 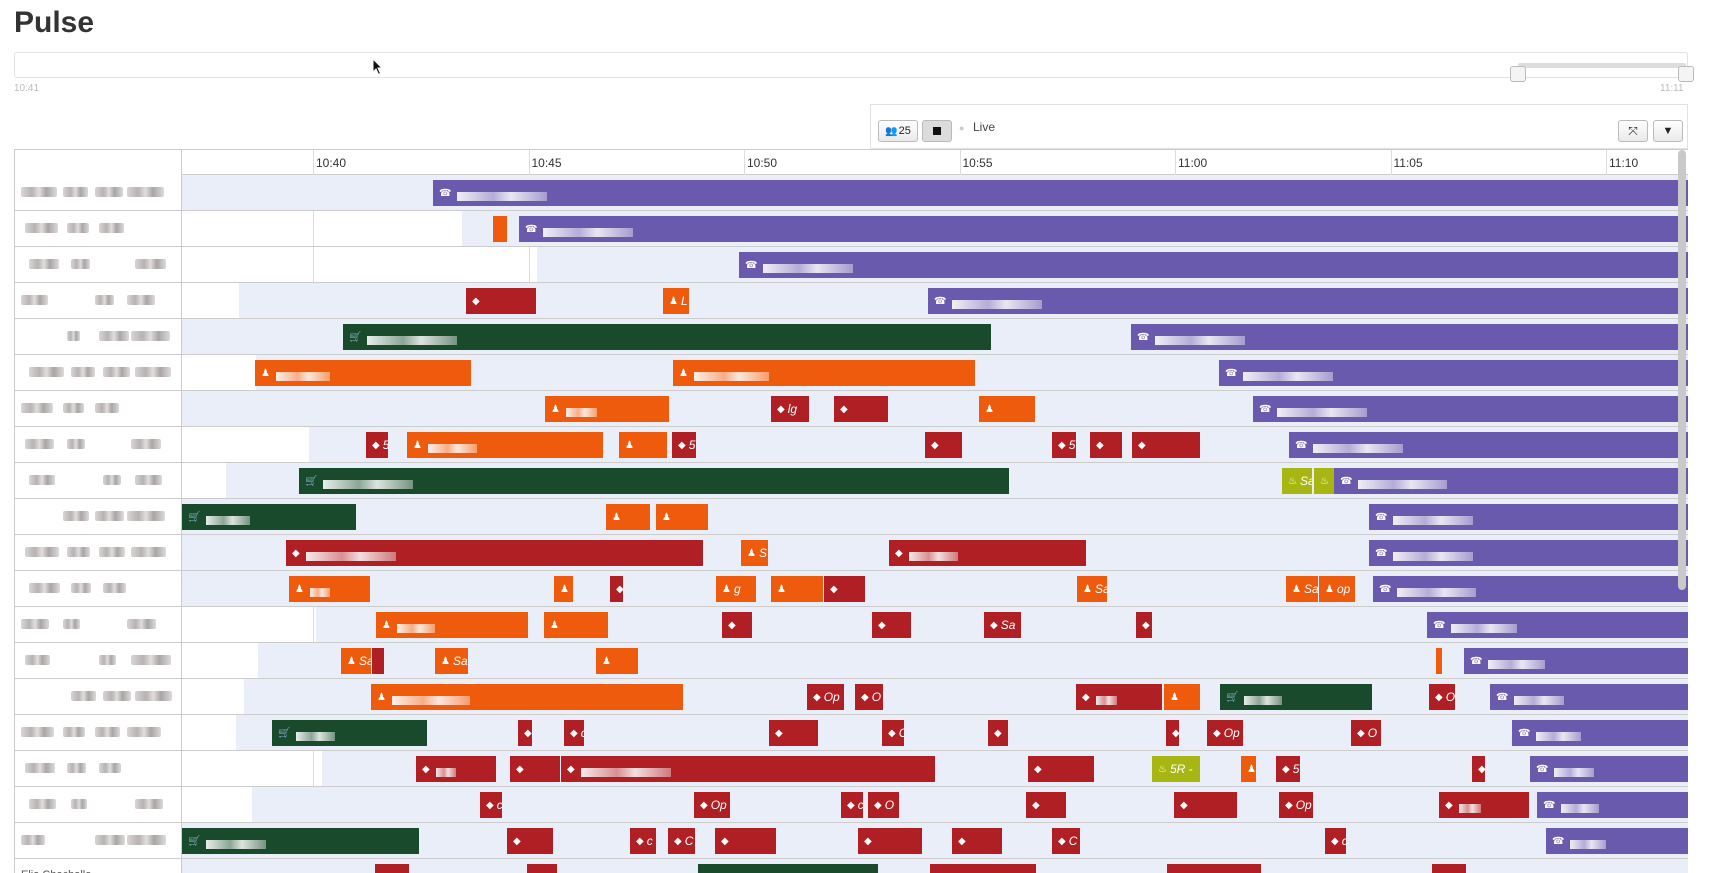 I want to click on range-start-handle, so click(x=1518, y=74).